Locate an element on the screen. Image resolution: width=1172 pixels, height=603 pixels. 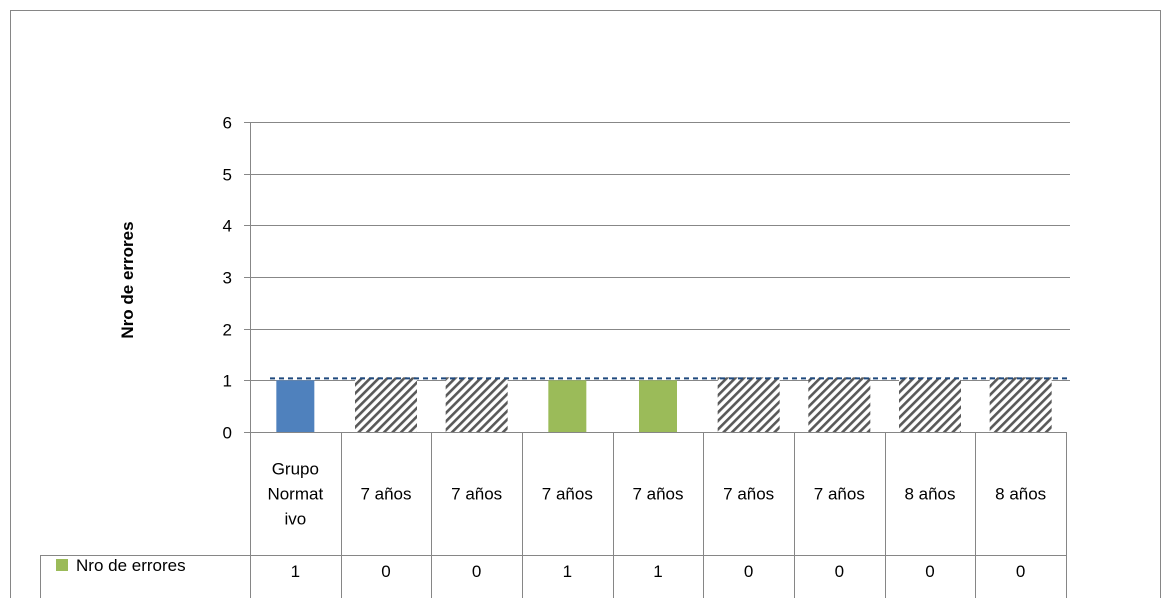
data-label-2: 0 is located at coordinates (476, 571).